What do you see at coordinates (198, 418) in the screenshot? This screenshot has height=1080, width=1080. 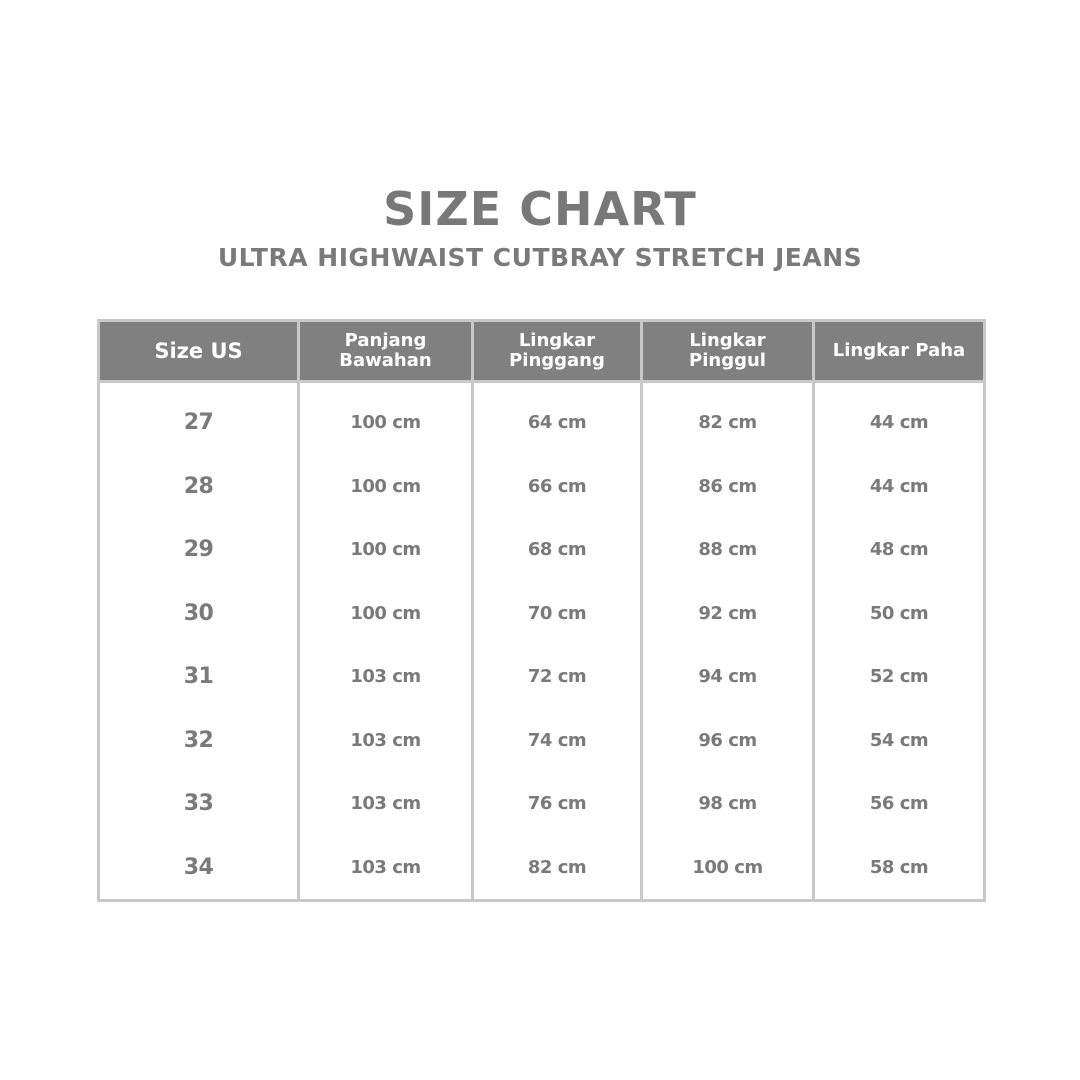 I see `size-cell: 27` at bounding box center [198, 418].